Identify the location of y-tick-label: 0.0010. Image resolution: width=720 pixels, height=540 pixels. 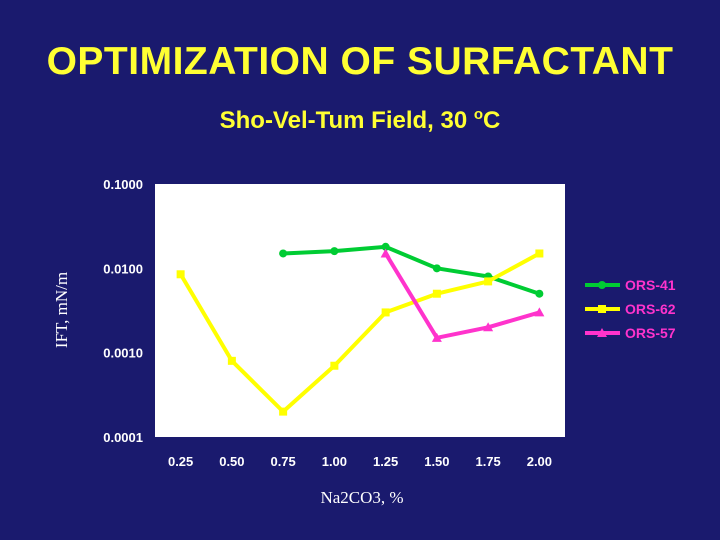
(123, 353).